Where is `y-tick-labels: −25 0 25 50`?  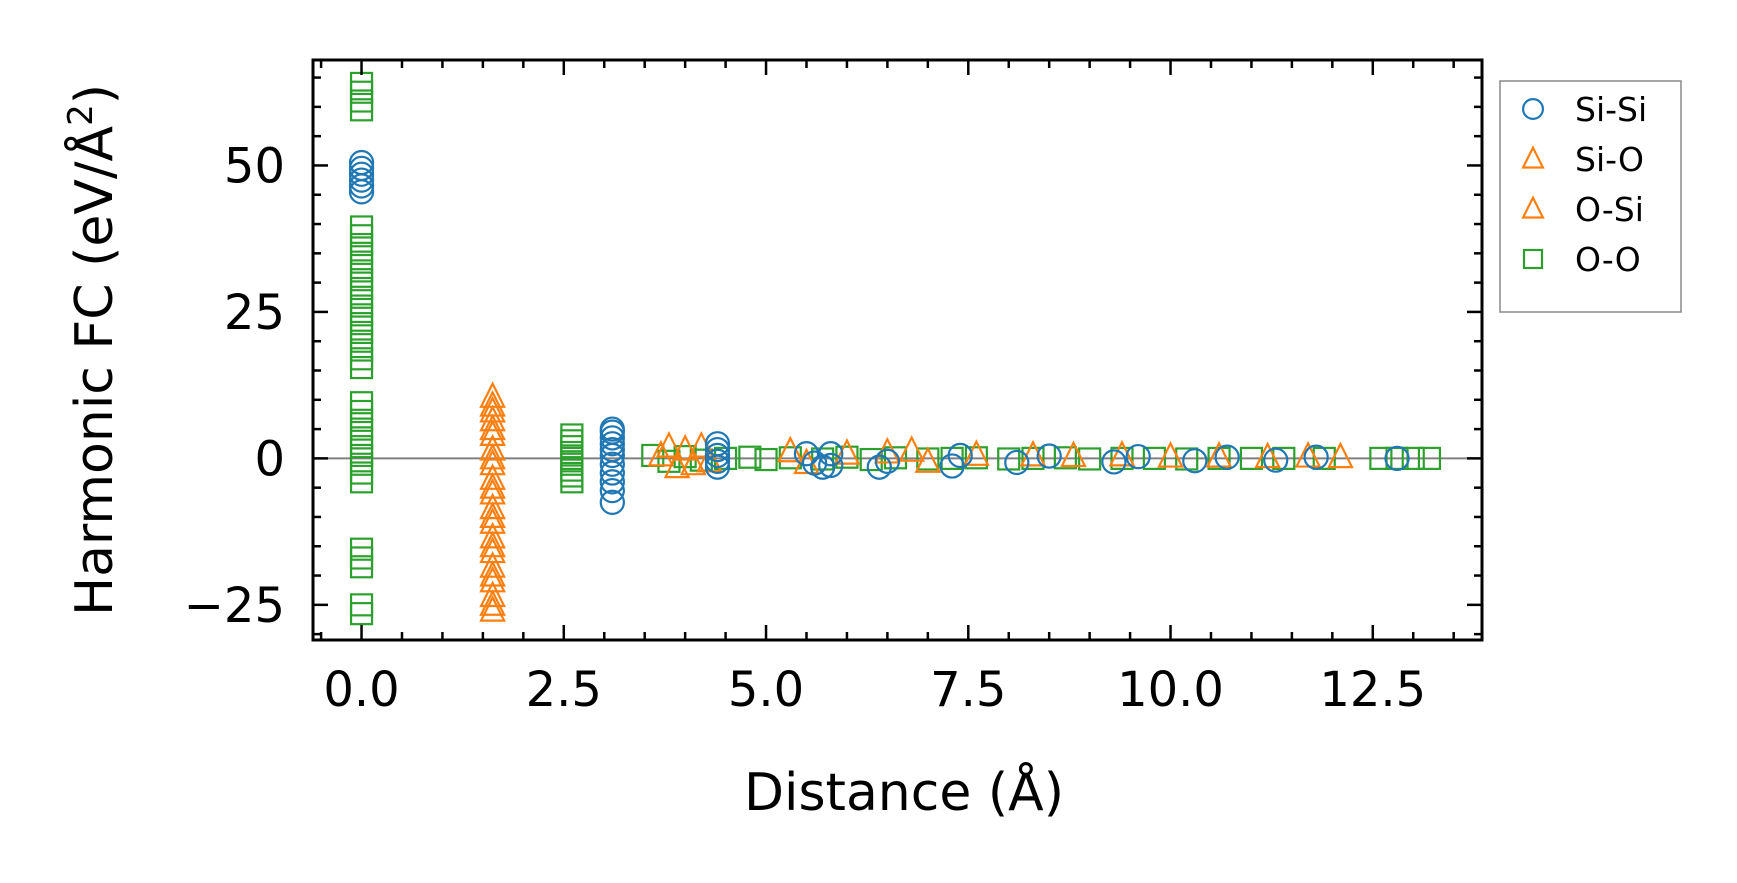
y-tick-labels: −25 0 25 50 is located at coordinates (234, 385).